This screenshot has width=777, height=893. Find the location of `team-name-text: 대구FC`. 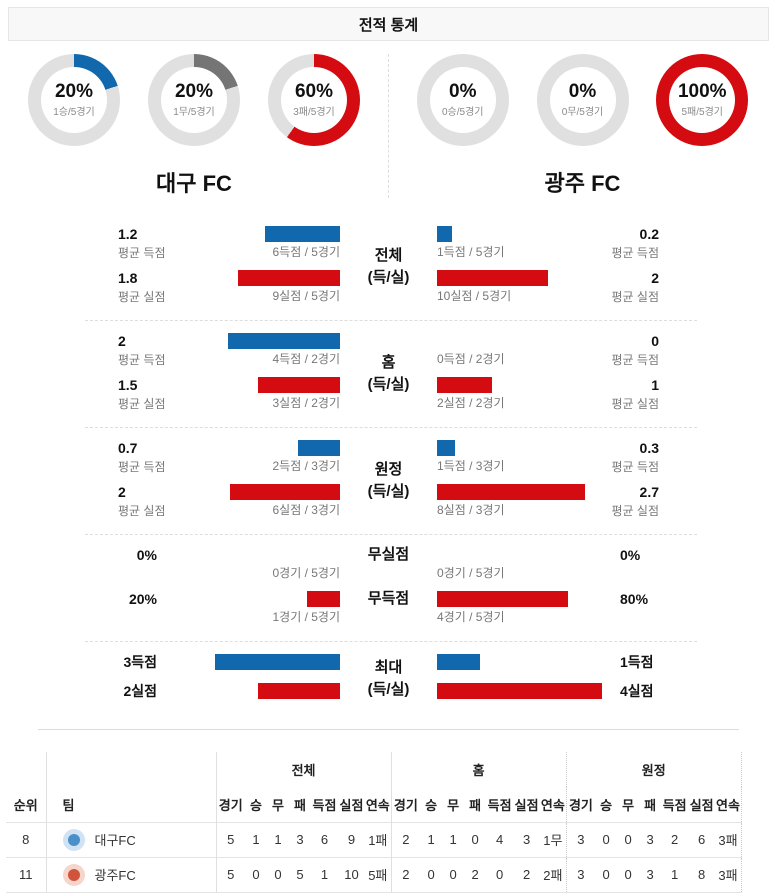

team-name-text: 대구FC is located at coordinates (115, 840).